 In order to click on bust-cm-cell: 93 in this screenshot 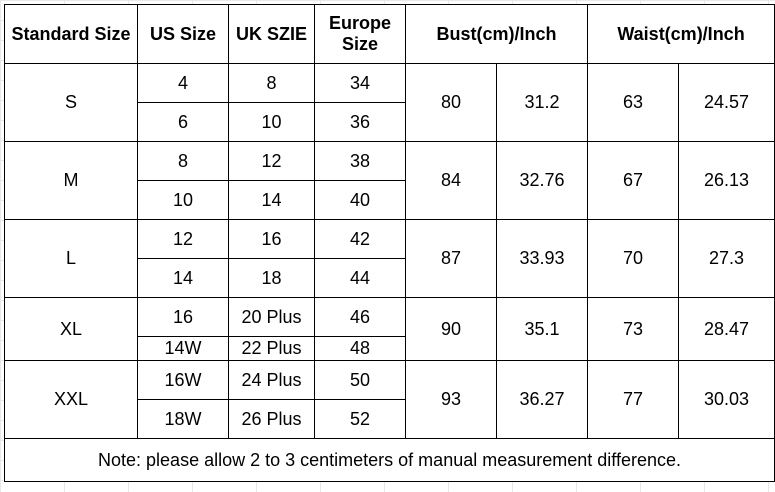, I will do `click(451, 399)`.